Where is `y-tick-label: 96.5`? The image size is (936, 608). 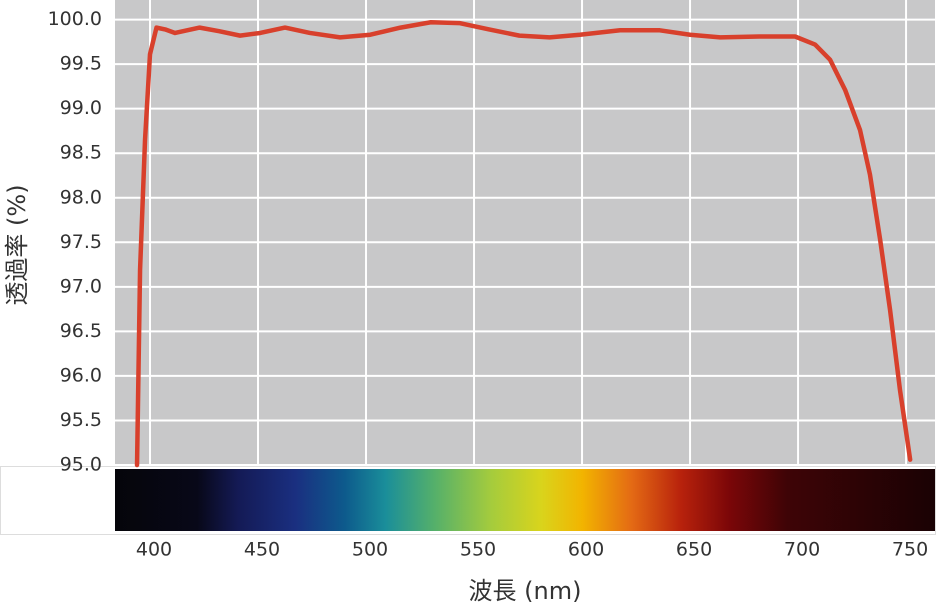
y-tick-label: 96.5 is located at coordinates (81, 331).